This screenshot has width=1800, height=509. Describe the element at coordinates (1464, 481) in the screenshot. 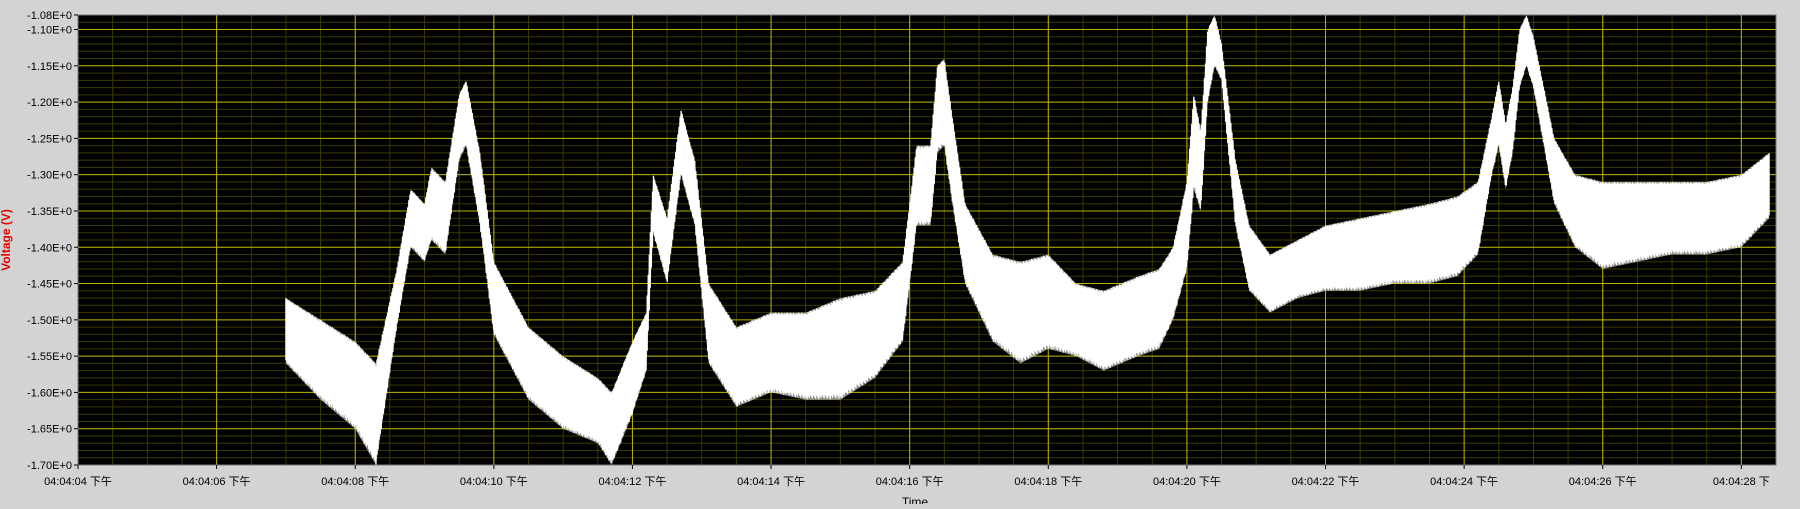

I see `x-tick-label: 04:04:24 下午` at that location.